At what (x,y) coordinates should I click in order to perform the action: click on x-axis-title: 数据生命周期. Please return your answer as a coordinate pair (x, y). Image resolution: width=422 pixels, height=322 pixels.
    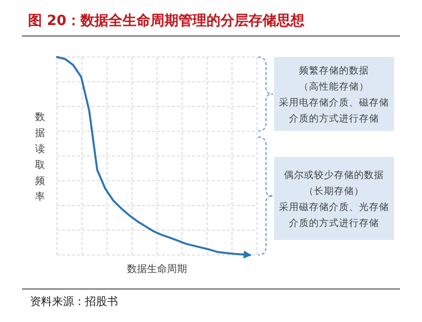
    Looking at the image, I should click on (157, 269).